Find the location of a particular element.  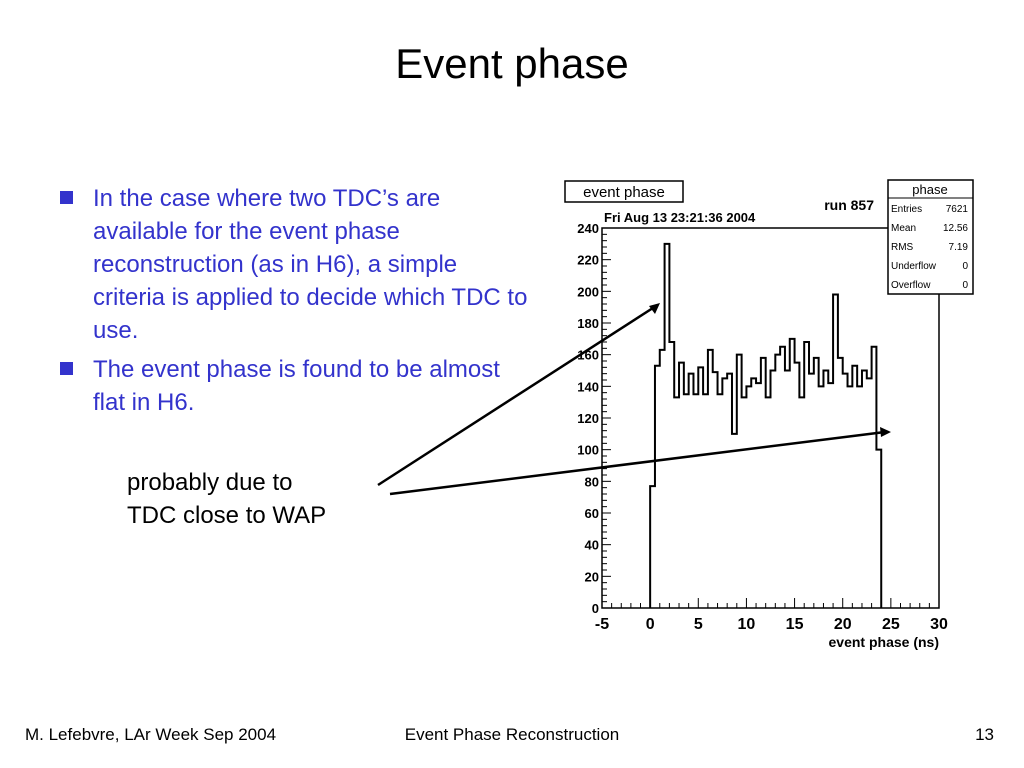

run-label: run 857 is located at coordinates (849, 205).